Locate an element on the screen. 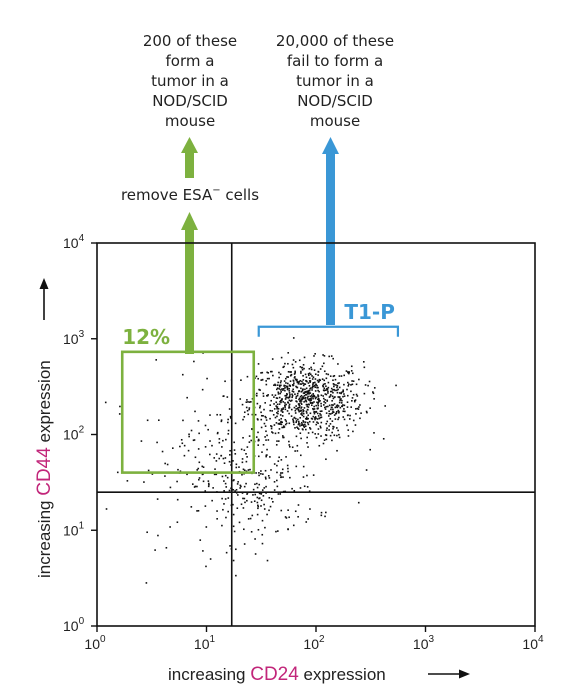  x-tick-label: 102 is located at coordinates (314, 643).